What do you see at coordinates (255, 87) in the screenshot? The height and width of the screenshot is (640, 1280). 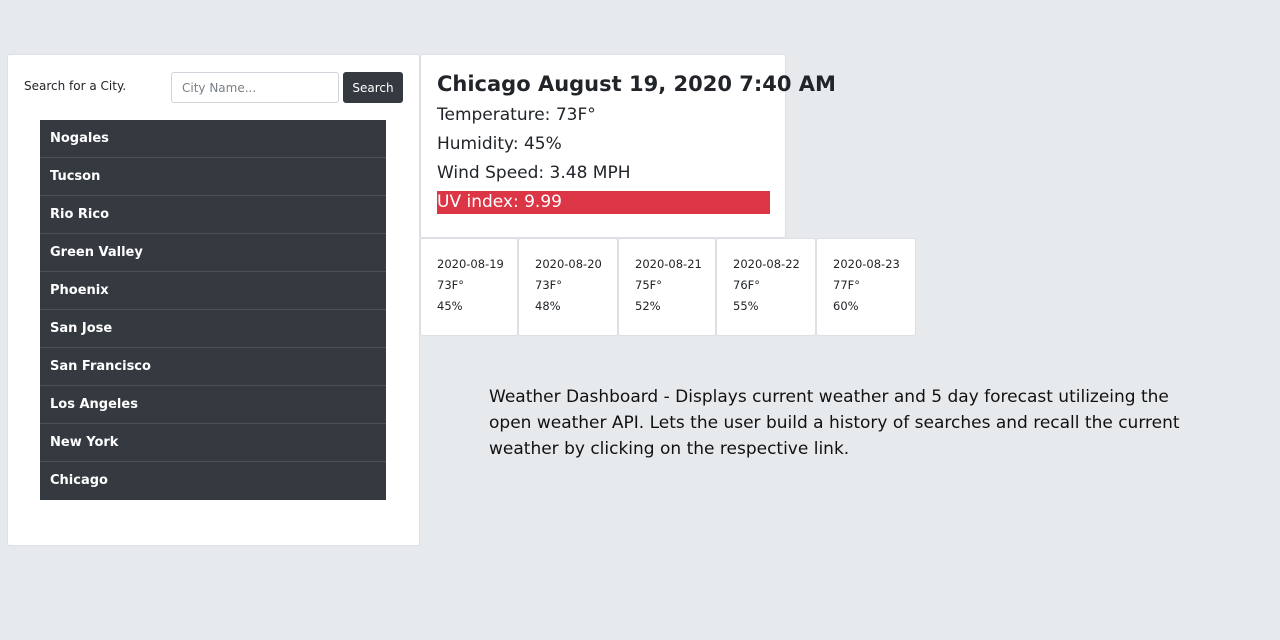 I see `city-search-input` at bounding box center [255, 87].